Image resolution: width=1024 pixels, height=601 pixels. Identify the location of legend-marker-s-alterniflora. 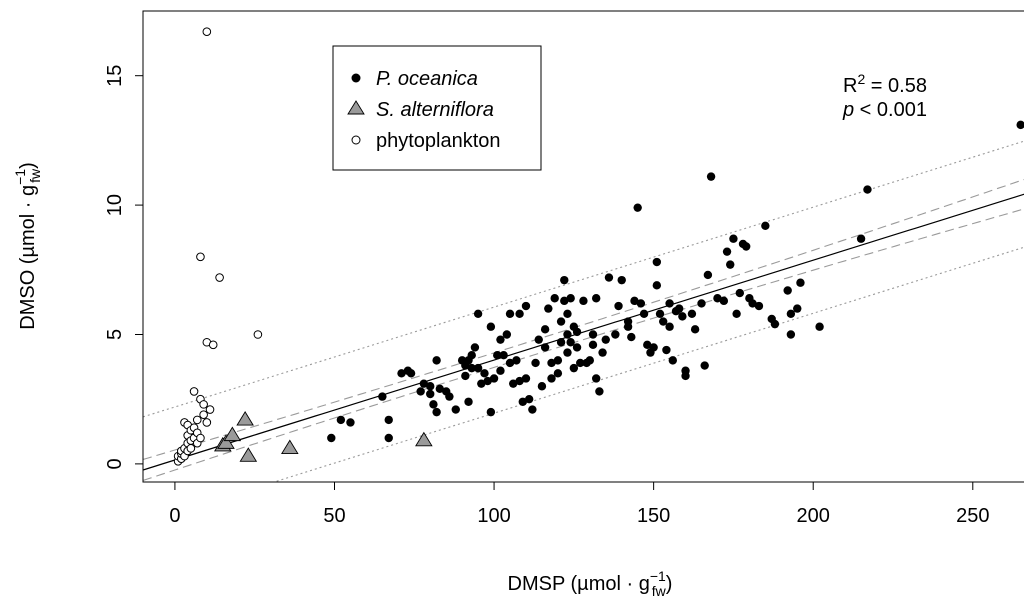
(356, 107).